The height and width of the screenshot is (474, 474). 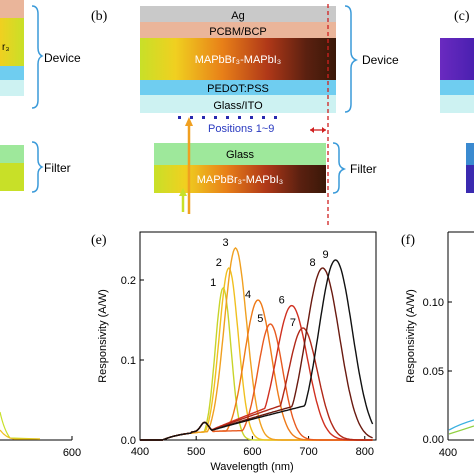 I want to click on layer-pcbm, so click(x=238, y=30).